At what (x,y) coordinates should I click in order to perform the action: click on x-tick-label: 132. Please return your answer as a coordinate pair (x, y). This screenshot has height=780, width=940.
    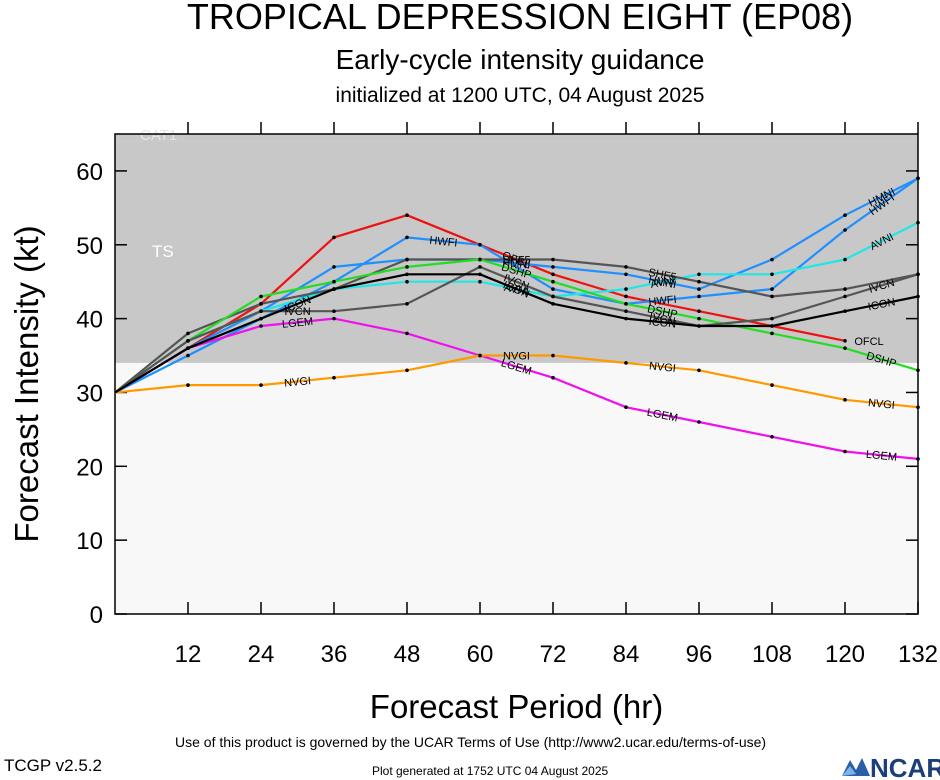
    Looking at the image, I should click on (918, 654).